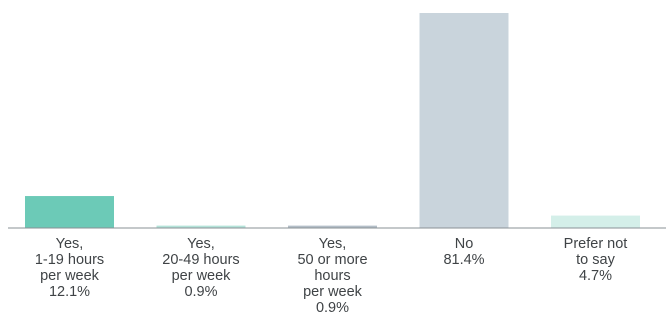 This screenshot has width=667, height=323. Describe the element at coordinates (464, 244) in the screenshot. I see `category-label-line: No` at that location.